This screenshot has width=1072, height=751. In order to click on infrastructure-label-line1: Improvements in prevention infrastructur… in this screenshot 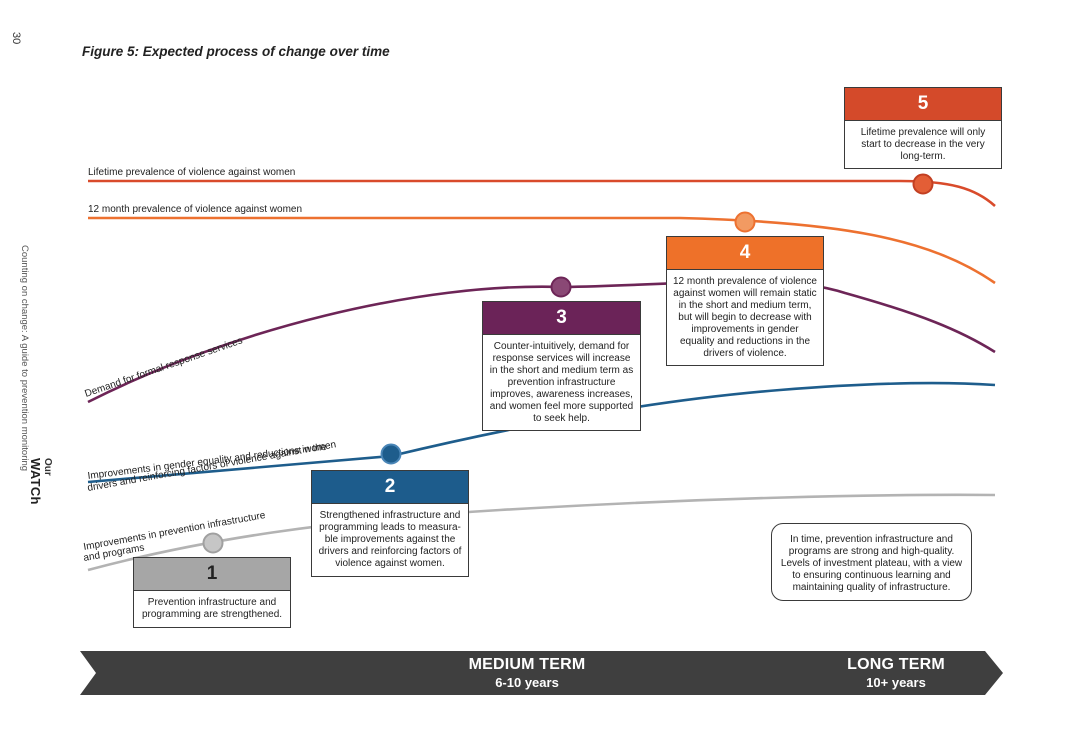, I will do `click(175, 531)`.